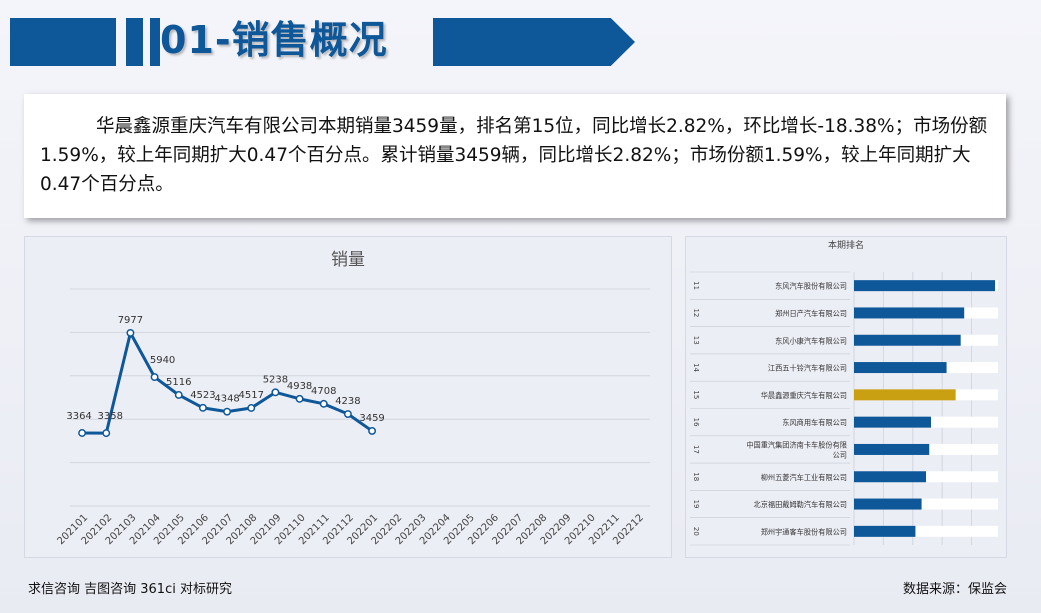 Image resolution: width=1041 pixels, height=613 pixels. Describe the element at coordinates (299, 386) in the screenshot. I see `data-label: 4938` at that location.